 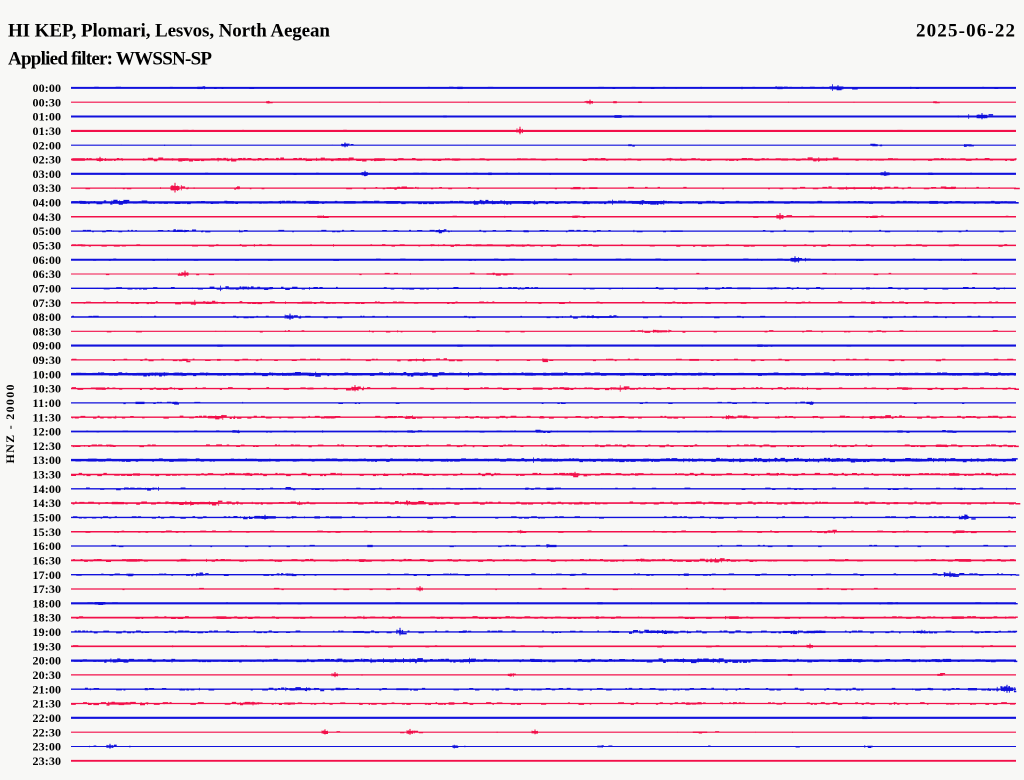 What do you see at coordinates (47, 188) in the screenshot?
I see `svg-text: 03:30` at bounding box center [47, 188].